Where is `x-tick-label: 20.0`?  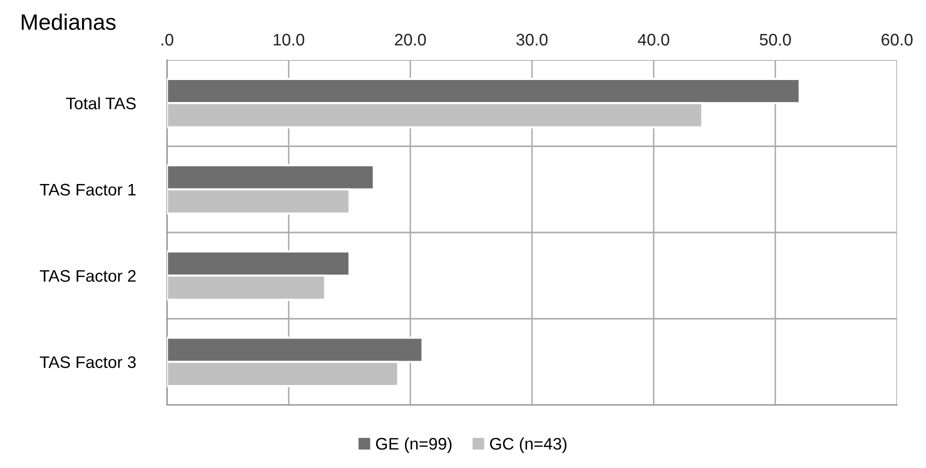
x-tick-label: 20.0 is located at coordinates (410, 40).